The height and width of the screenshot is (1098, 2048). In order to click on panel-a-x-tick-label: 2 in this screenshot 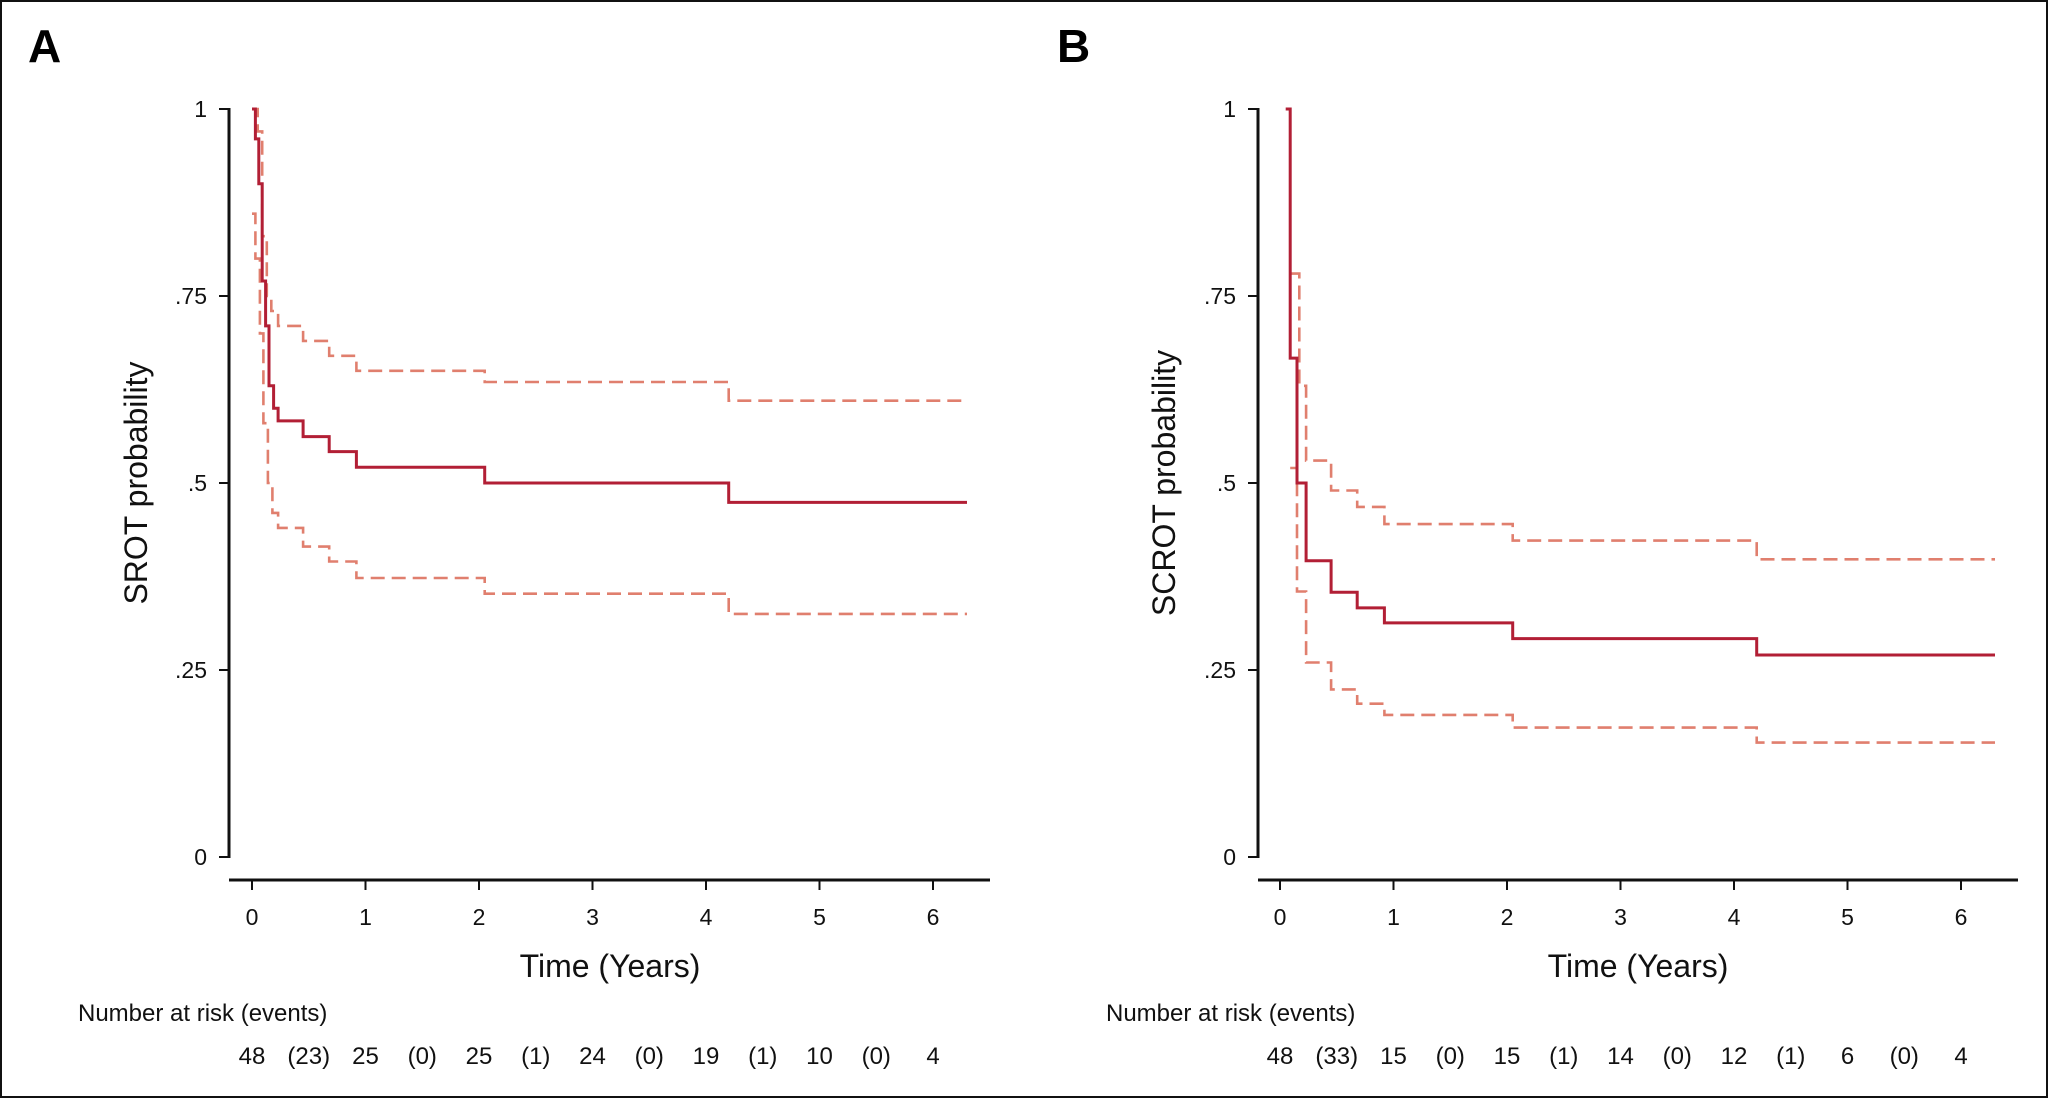, I will do `click(479, 917)`.